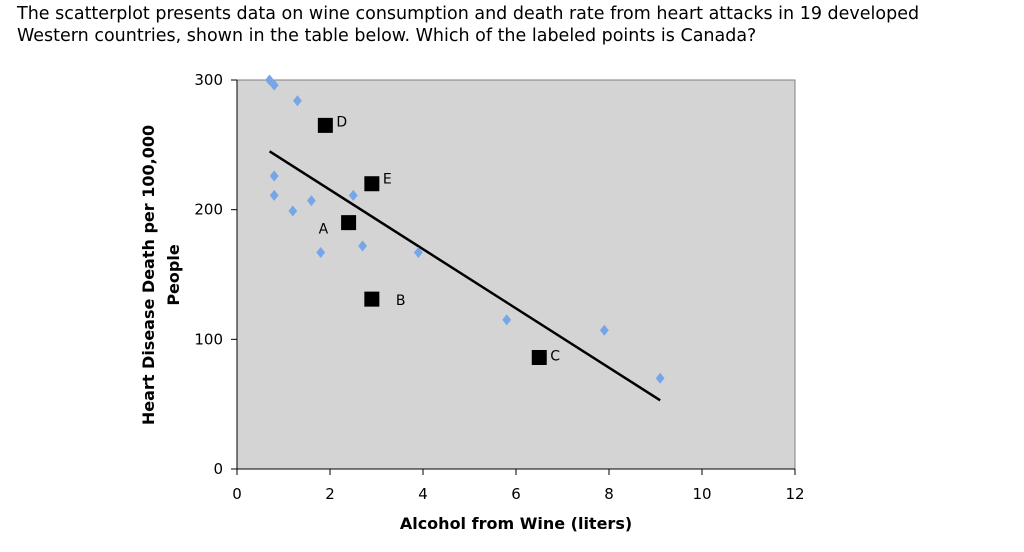 This screenshot has width=1024, height=552. Describe the element at coordinates (609, 494) in the screenshot. I see `x-tick-label: 8` at that location.